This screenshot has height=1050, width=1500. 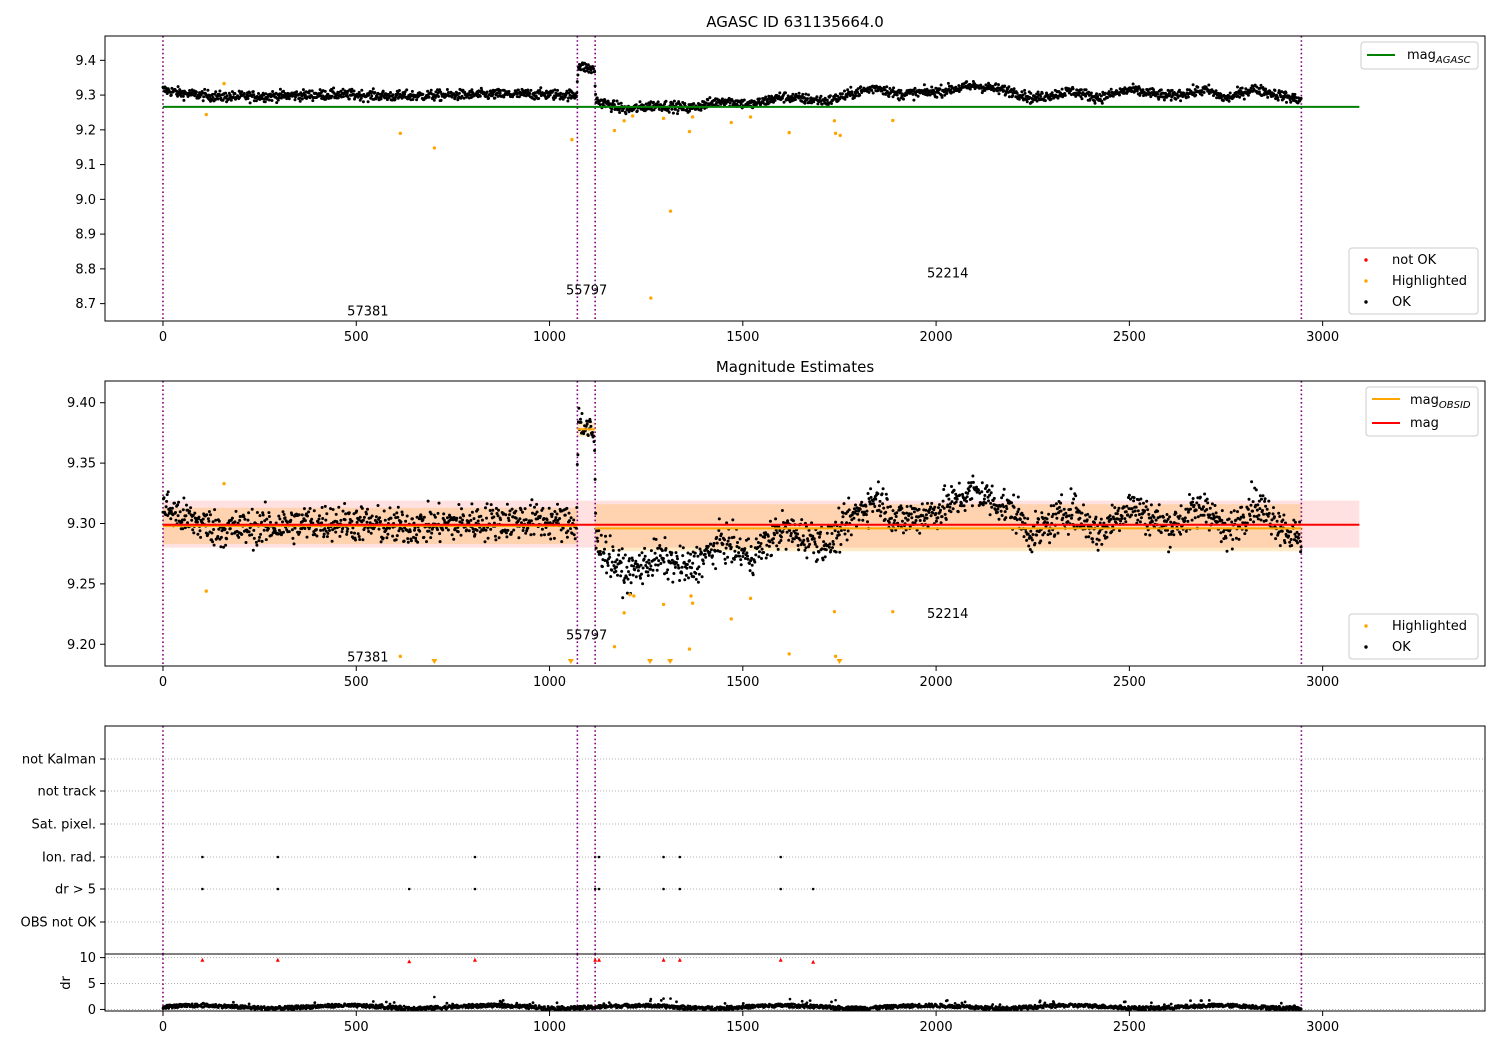 What do you see at coordinates (85, 200) in the screenshot?
I see `y-tick-label: 9.0` at bounding box center [85, 200].